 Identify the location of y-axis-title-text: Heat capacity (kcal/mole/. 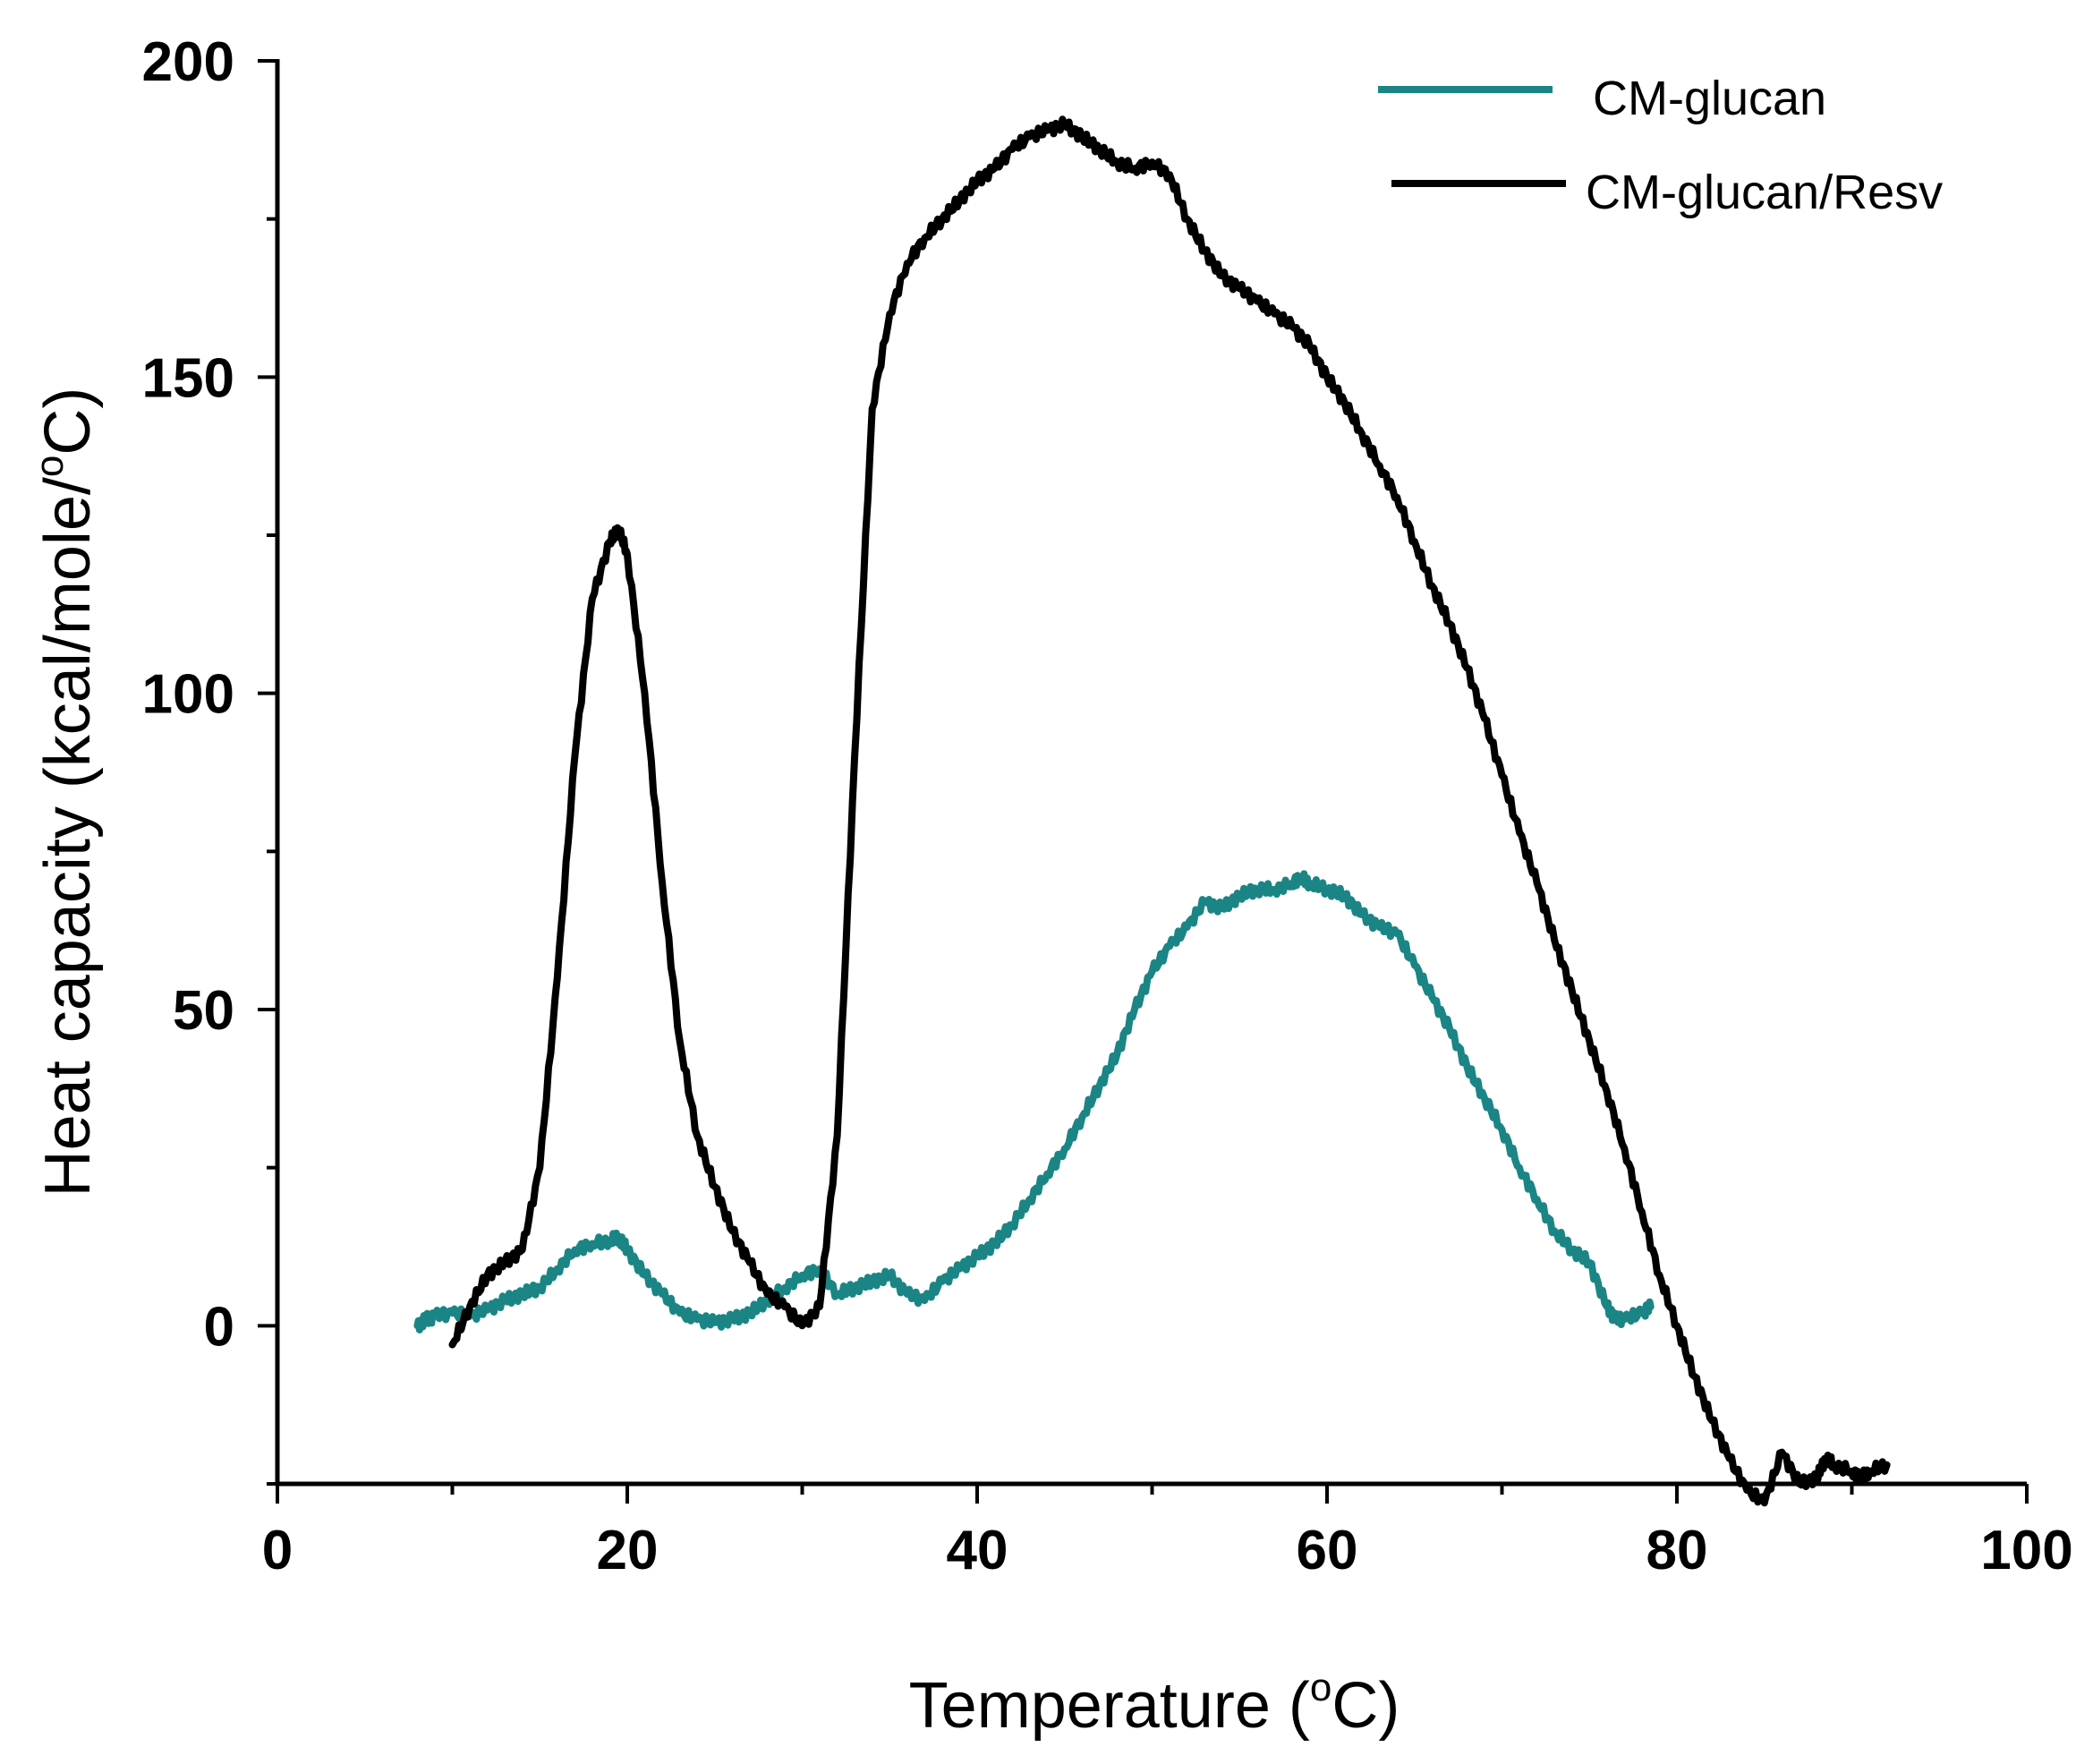
(68, 837).